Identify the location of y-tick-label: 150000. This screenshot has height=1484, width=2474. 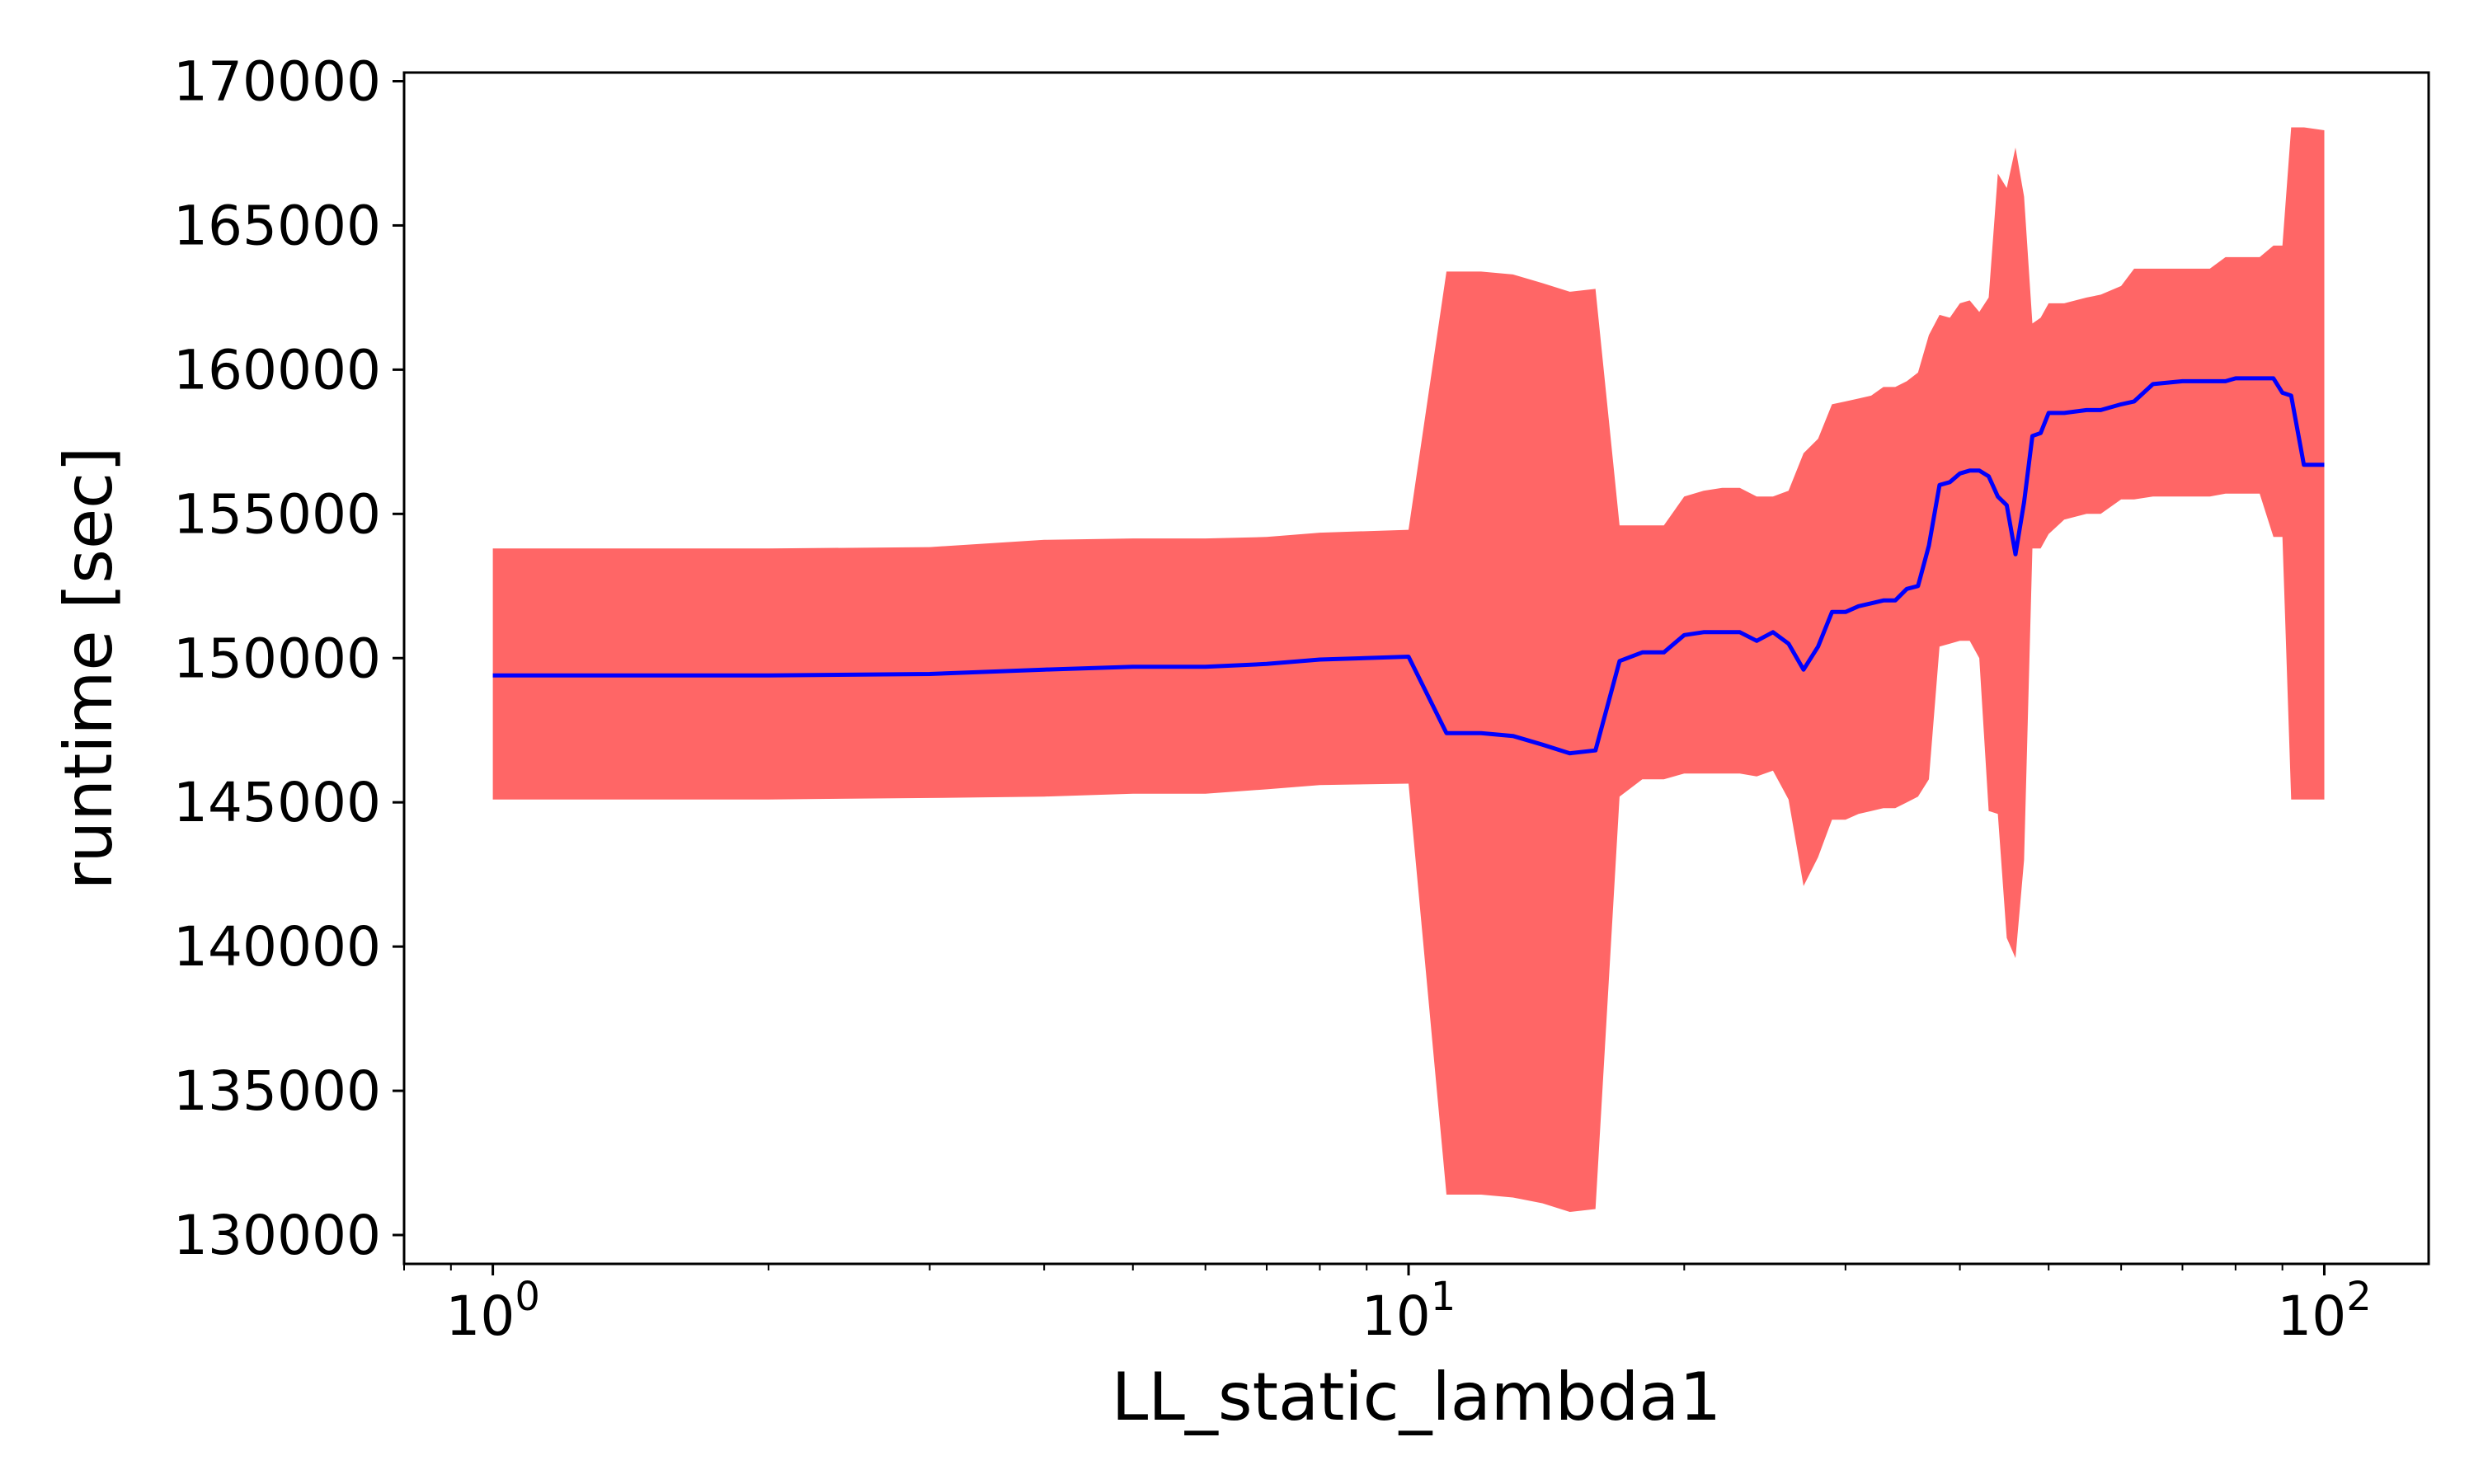
(277, 658).